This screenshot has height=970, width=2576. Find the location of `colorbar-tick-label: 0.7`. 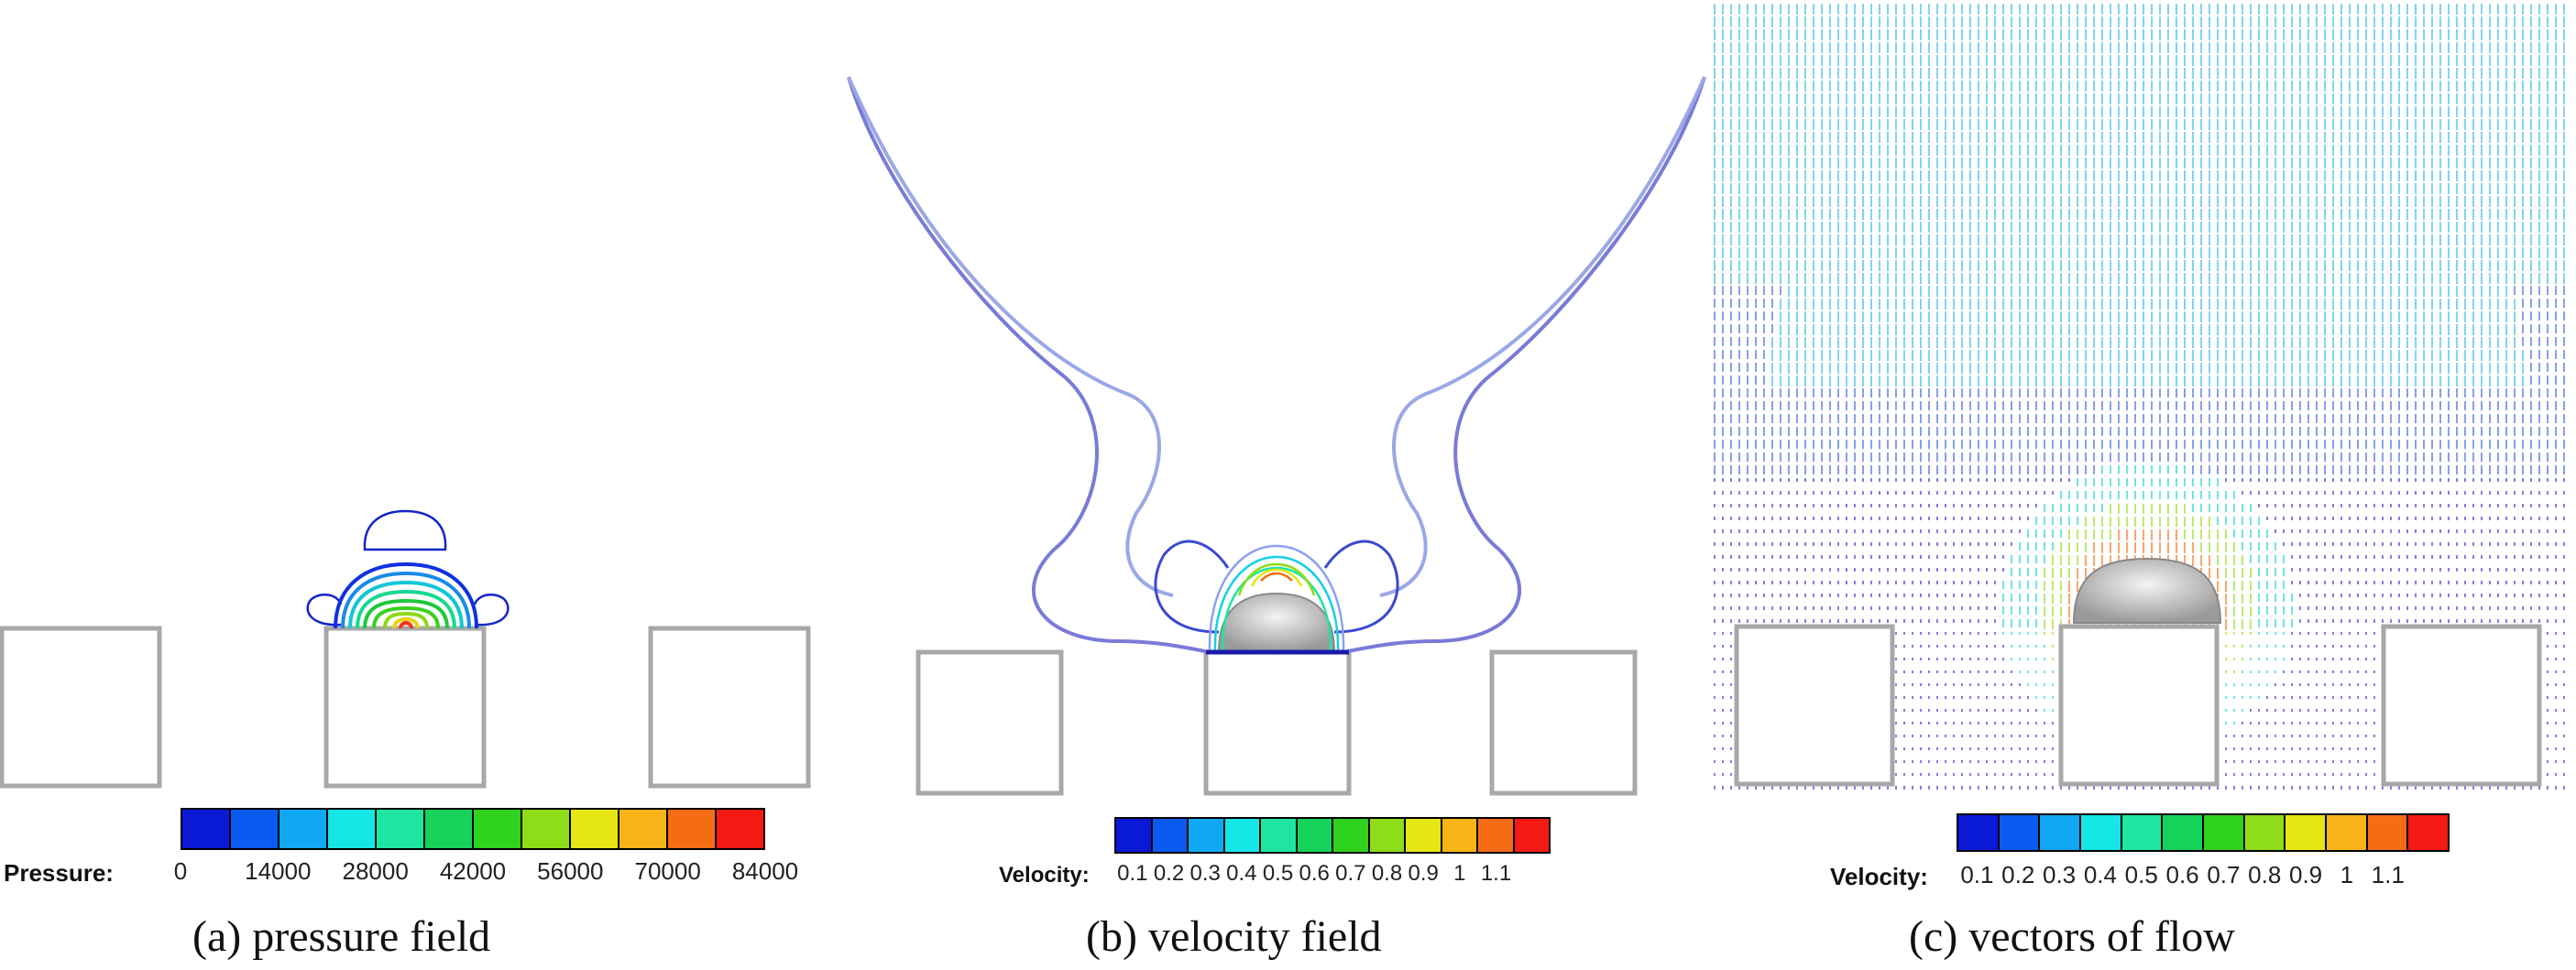

colorbar-tick-label: 0.7 is located at coordinates (1350, 873).